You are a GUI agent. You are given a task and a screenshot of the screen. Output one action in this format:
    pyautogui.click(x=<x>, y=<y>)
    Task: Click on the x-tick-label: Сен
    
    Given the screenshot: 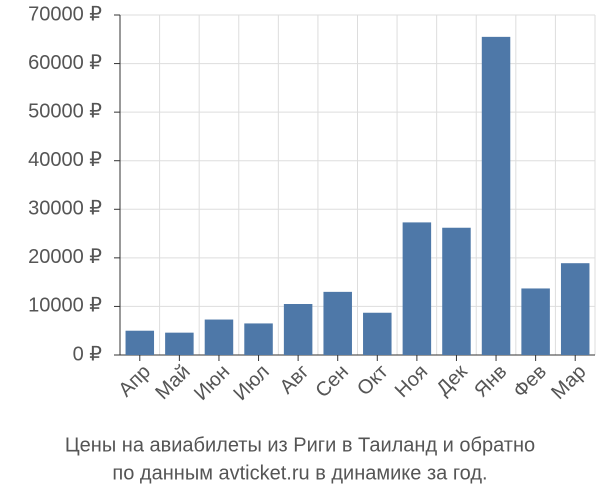 What is the action you would take?
    pyautogui.click(x=332, y=381)
    